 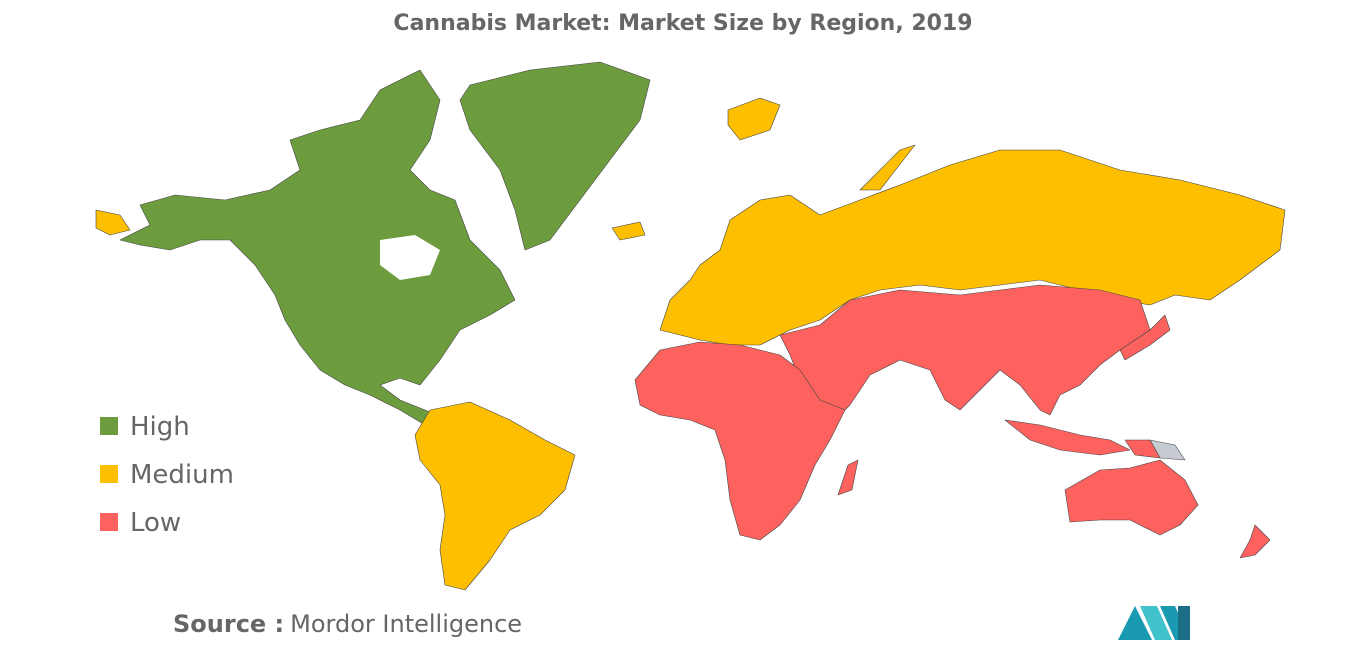 I want to click on alaska-west, so click(x=113, y=222).